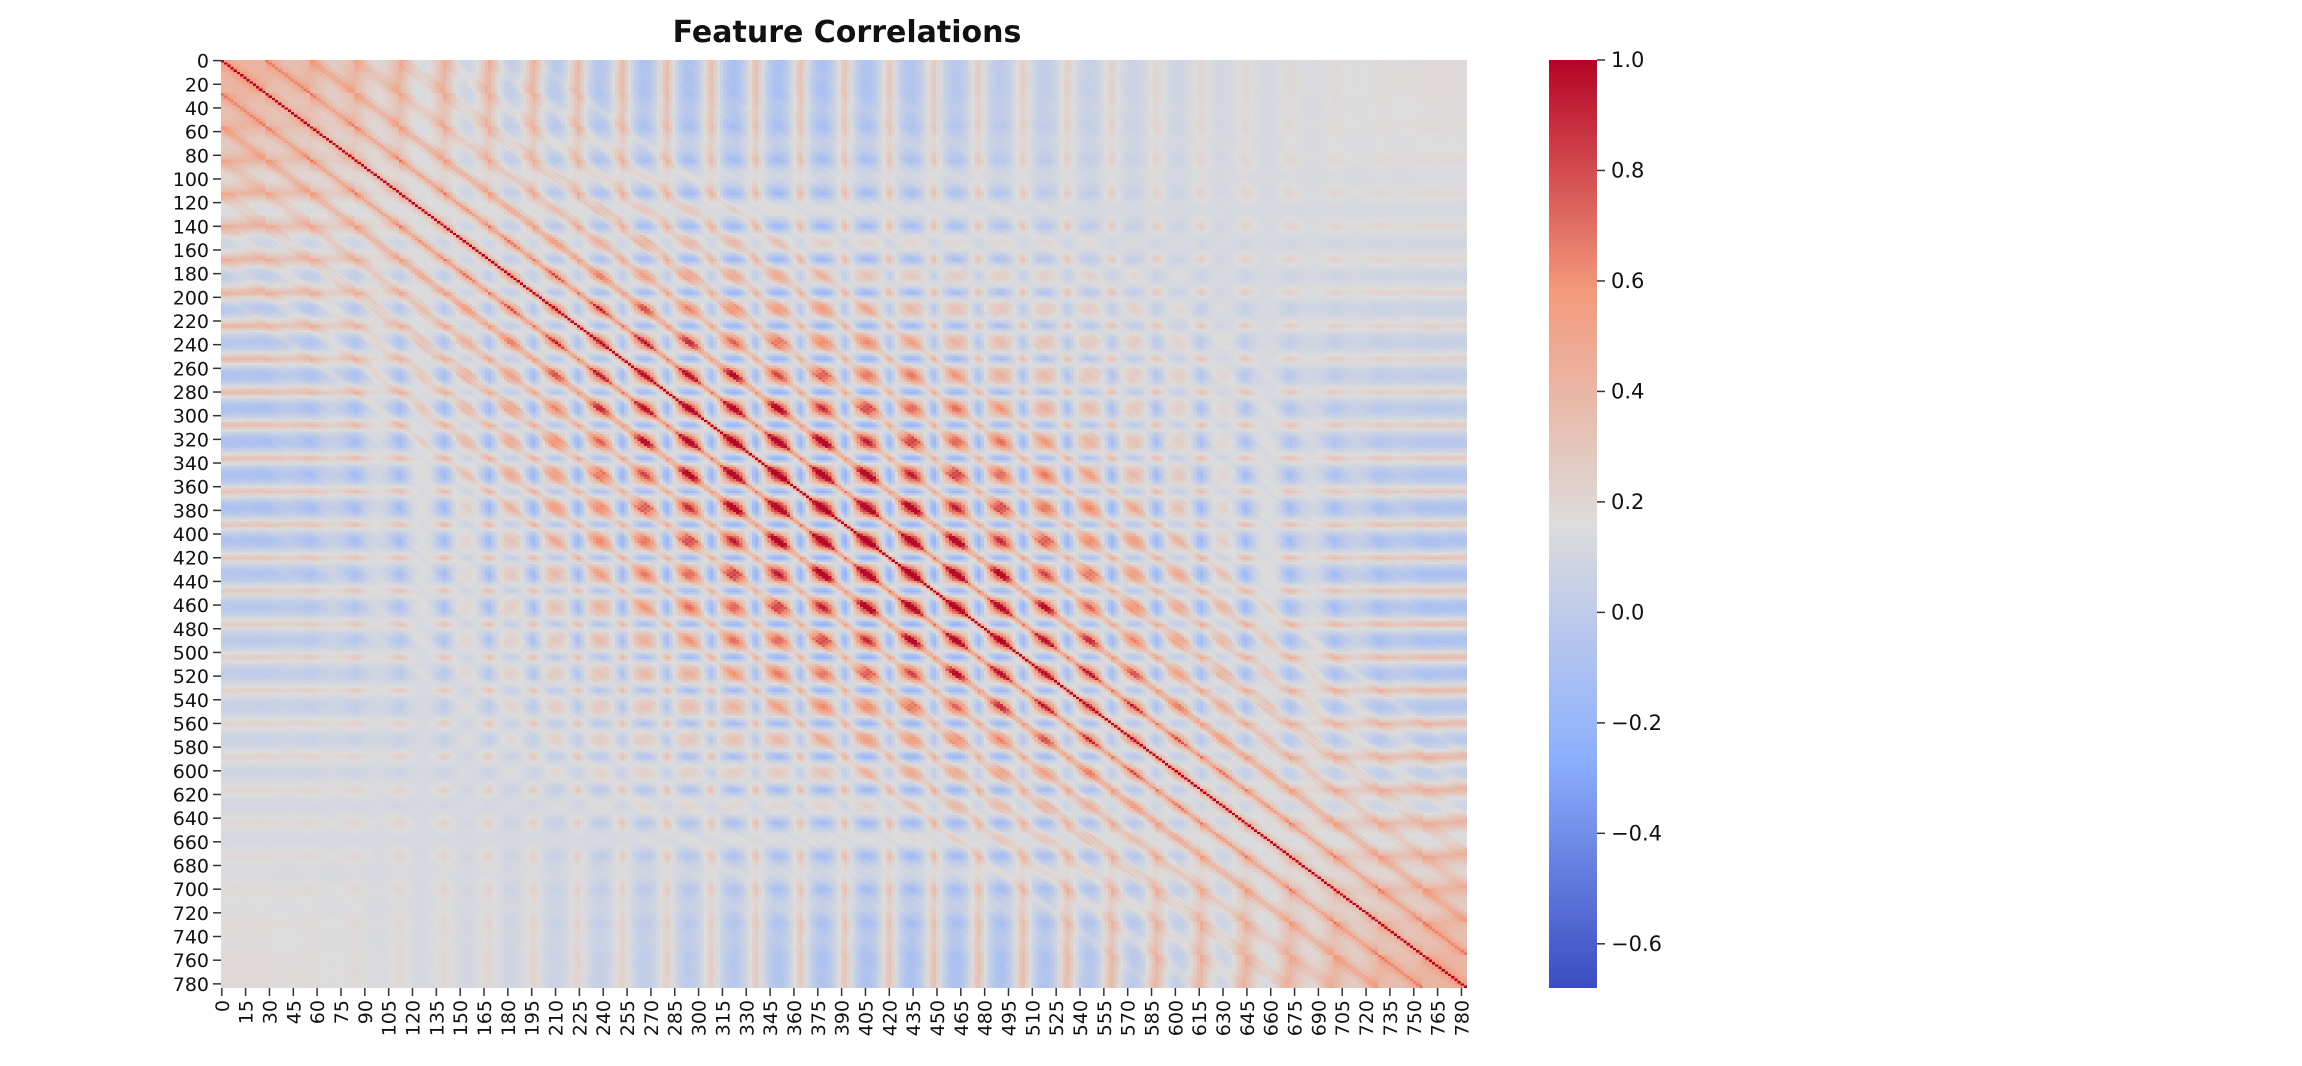 This screenshot has height=1066, width=2302. Describe the element at coordinates (191, 298) in the screenshot. I see `y-tick-label: 200` at that location.